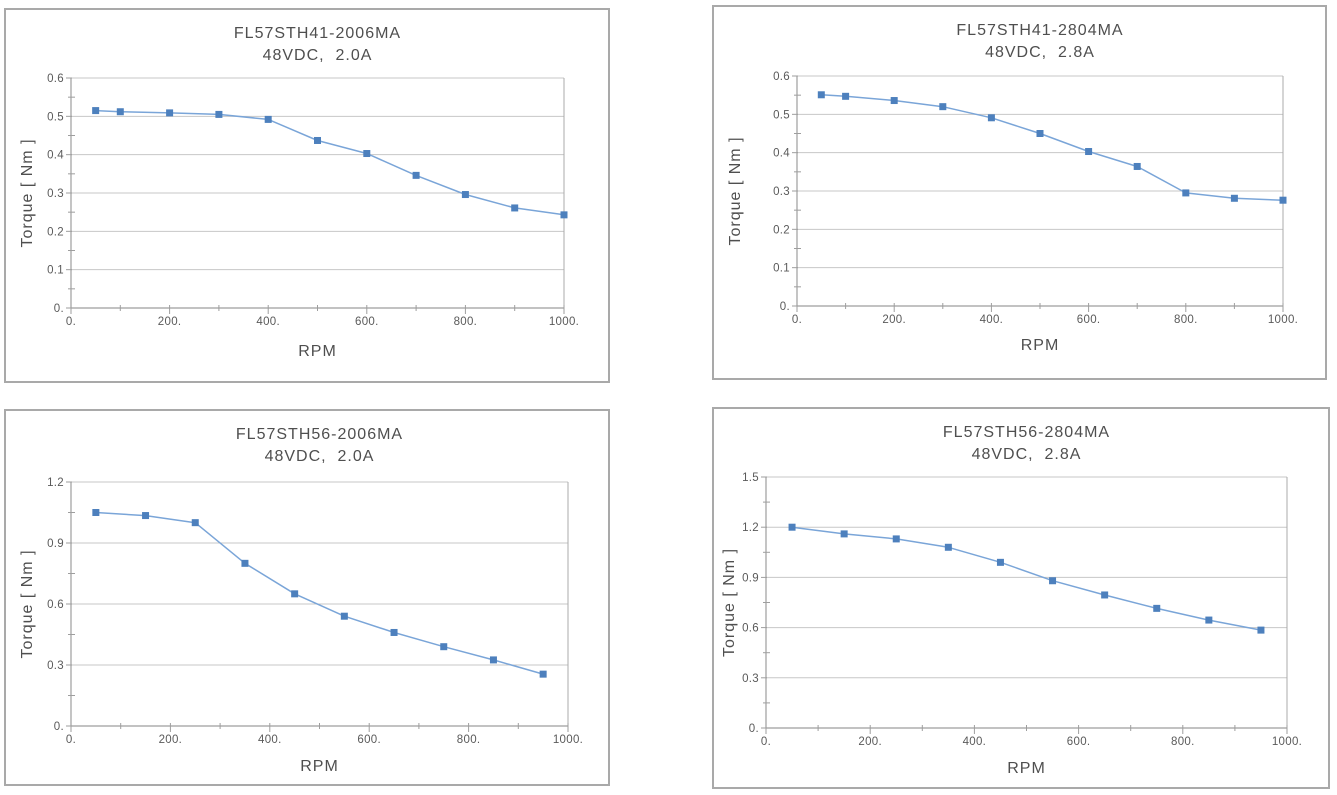 The image size is (1337, 795). What do you see at coordinates (317, 45) in the screenshot?
I see `chart-title: FL57STH41-2006MA 48VDC, 2.0A` at bounding box center [317, 45].